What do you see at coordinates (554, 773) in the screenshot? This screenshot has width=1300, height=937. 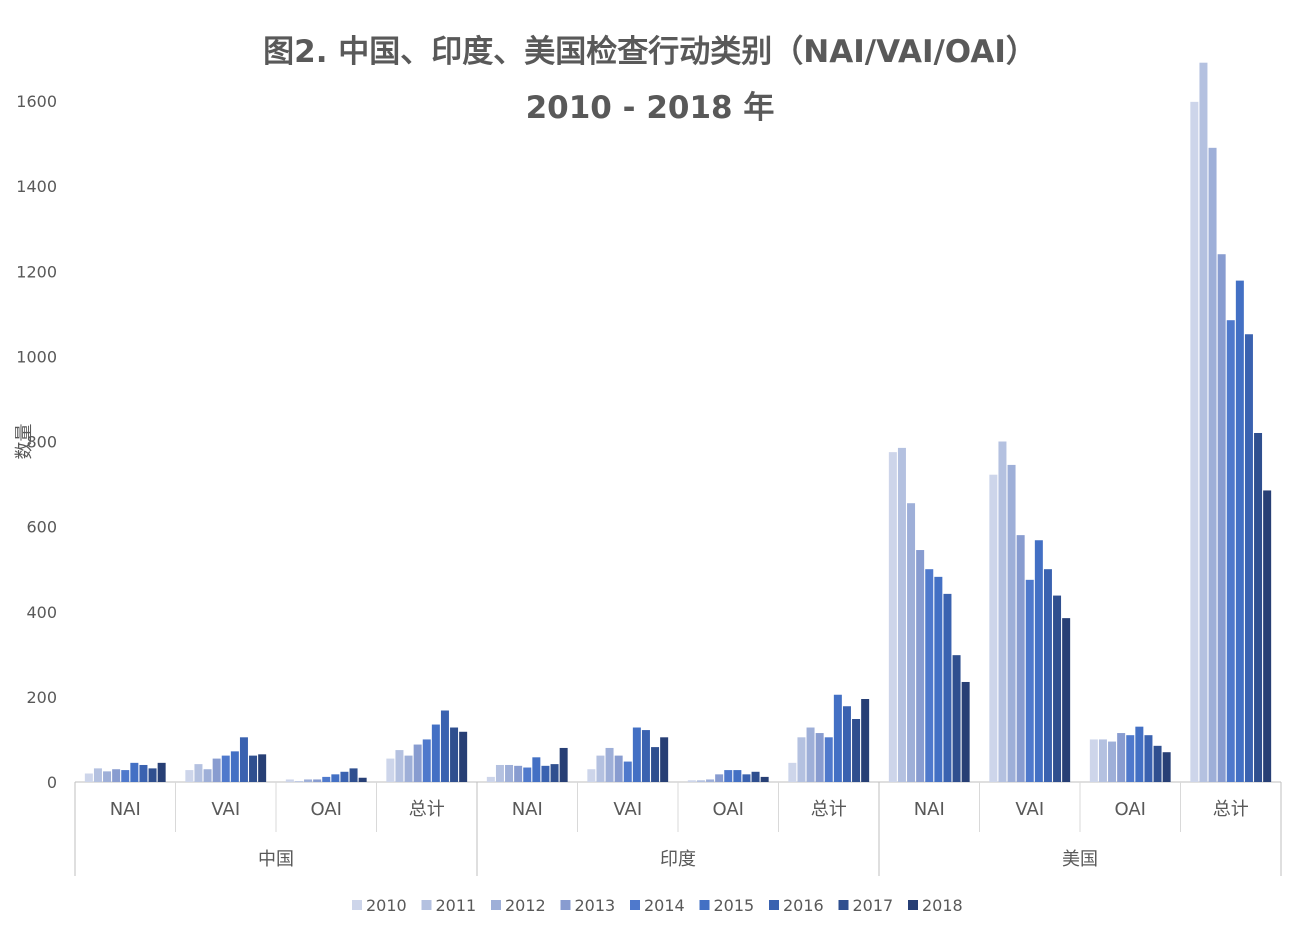 I see `bar-印度-NAI-2017` at bounding box center [554, 773].